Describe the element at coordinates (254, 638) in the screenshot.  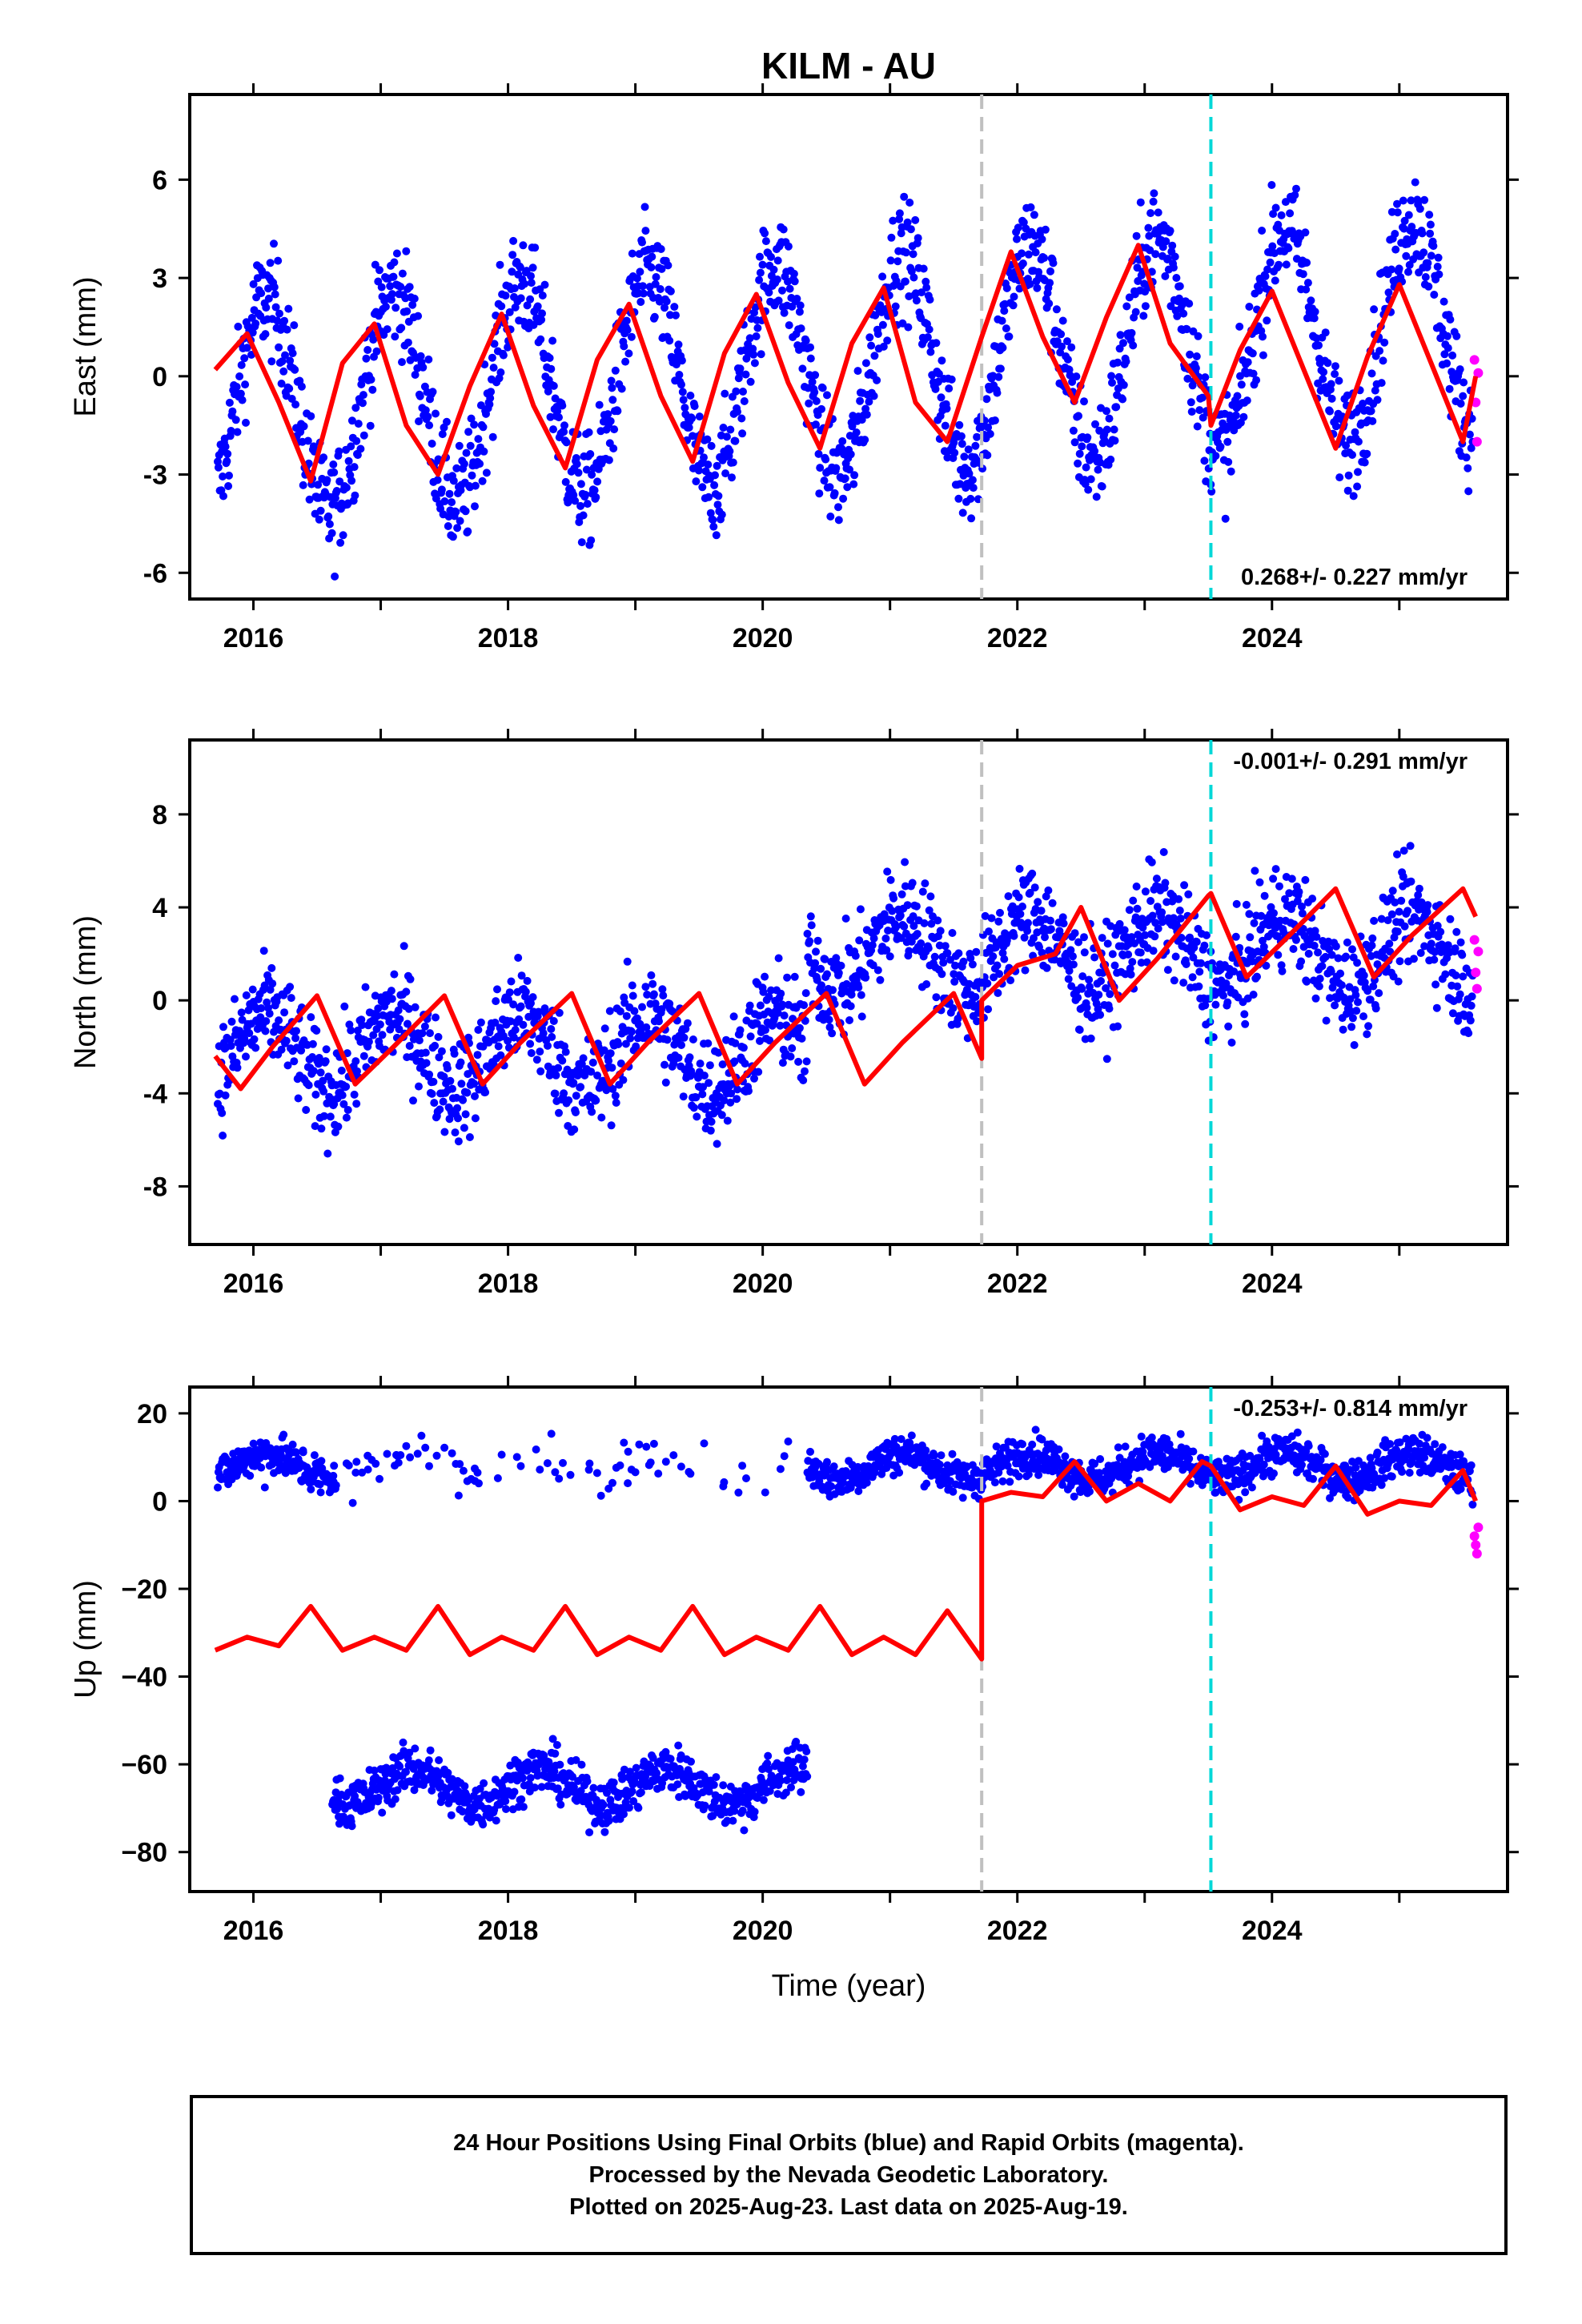
I see `x-tick-label: 2016` at that location.